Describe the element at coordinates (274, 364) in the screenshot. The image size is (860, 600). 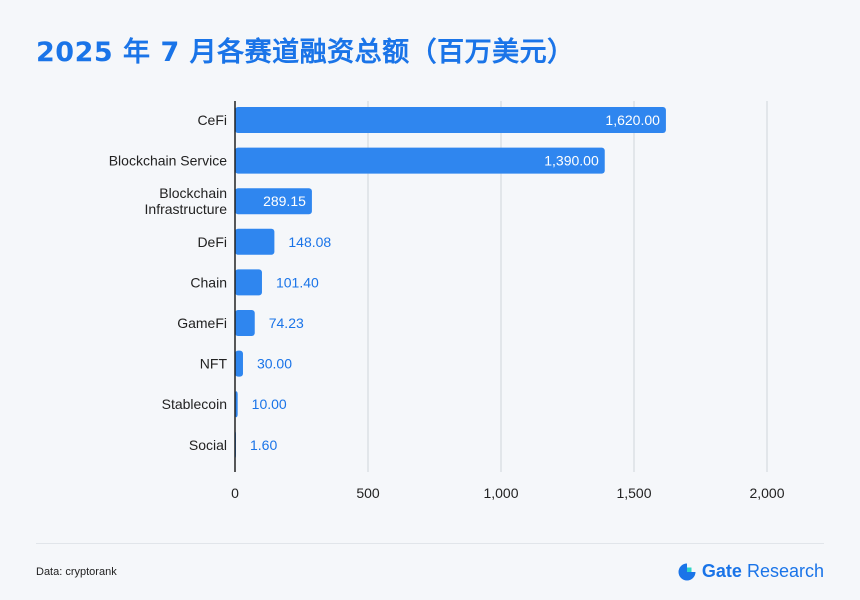
I see `value-label: 30.00` at that location.